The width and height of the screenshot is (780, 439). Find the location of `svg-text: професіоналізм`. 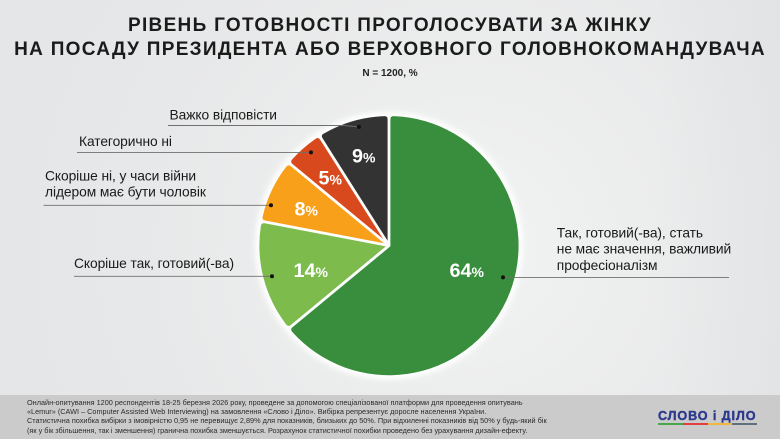

svg-text: професіоналізм is located at coordinates (607, 265).